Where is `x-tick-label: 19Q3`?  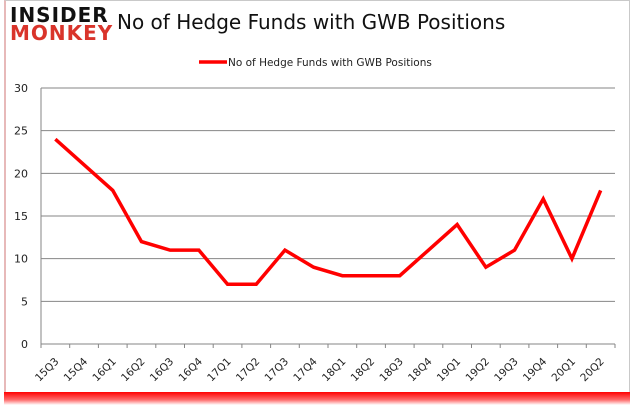 x-tick-label: 19Q3 is located at coordinates (506, 370).